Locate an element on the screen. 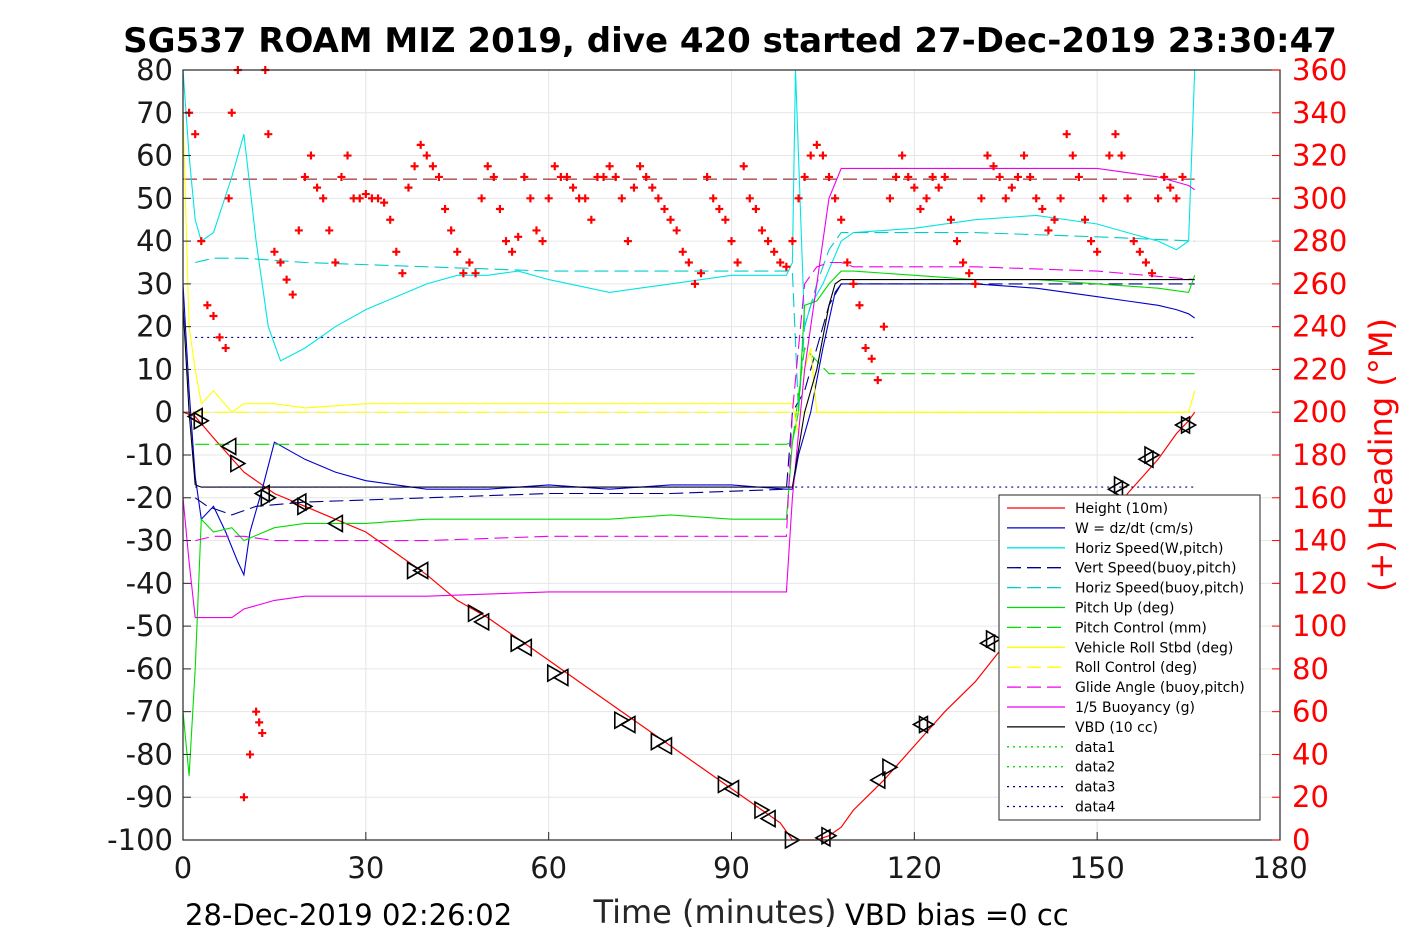 The height and width of the screenshot is (945, 1417). legend-entry: data2 is located at coordinates (1095, 768).